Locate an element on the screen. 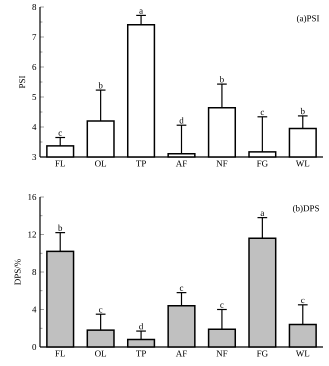 This screenshot has width=329, height=366. y-tick-label: 16 is located at coordinates (32, 197).